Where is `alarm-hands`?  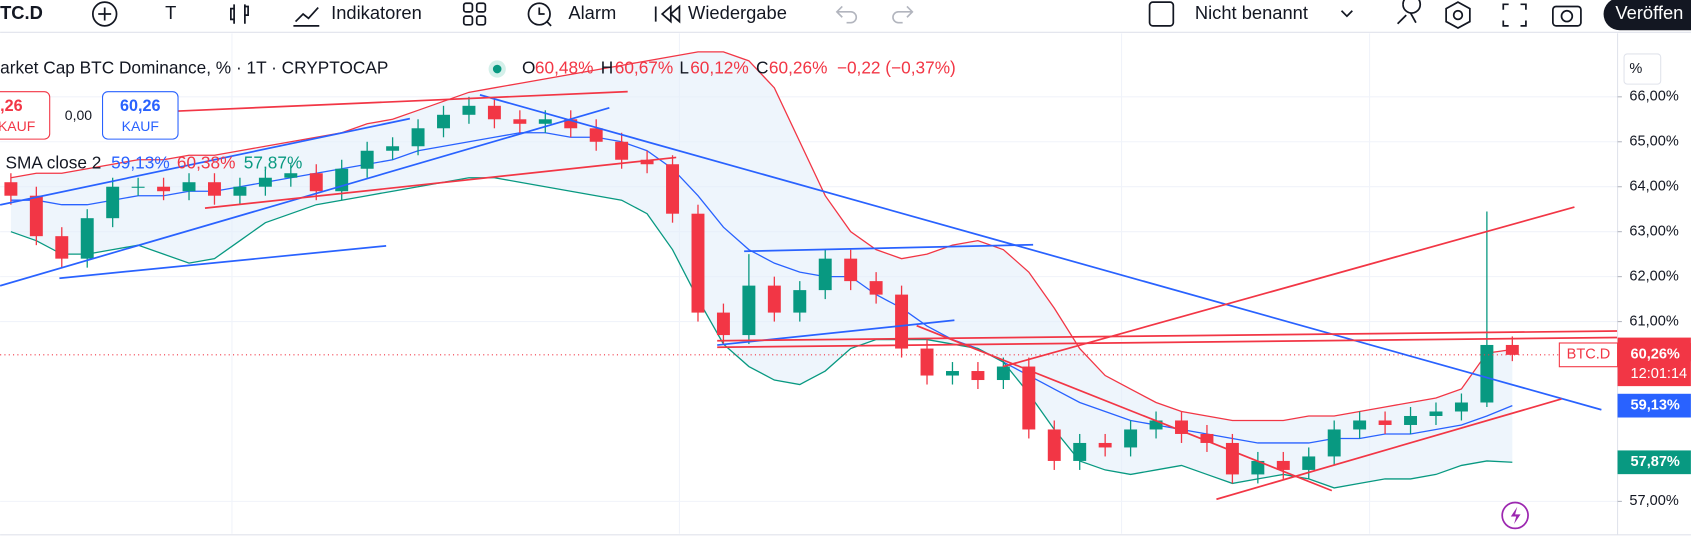 alarm-hands is located at coordinates (545, 17).